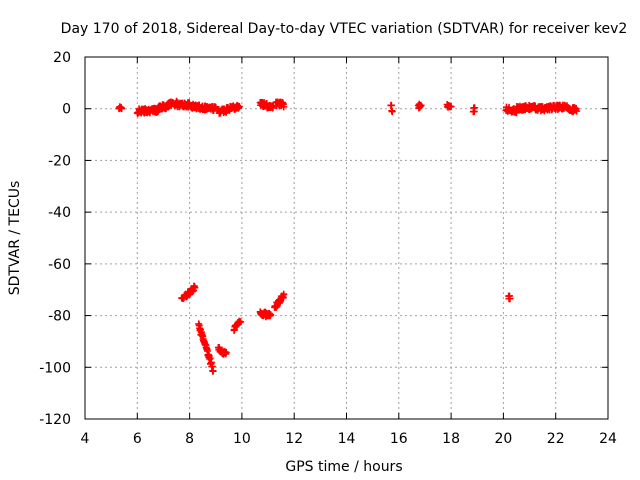 The image size is (640, 480). I want to click on x-tick-label: 20, so click(503, 439).